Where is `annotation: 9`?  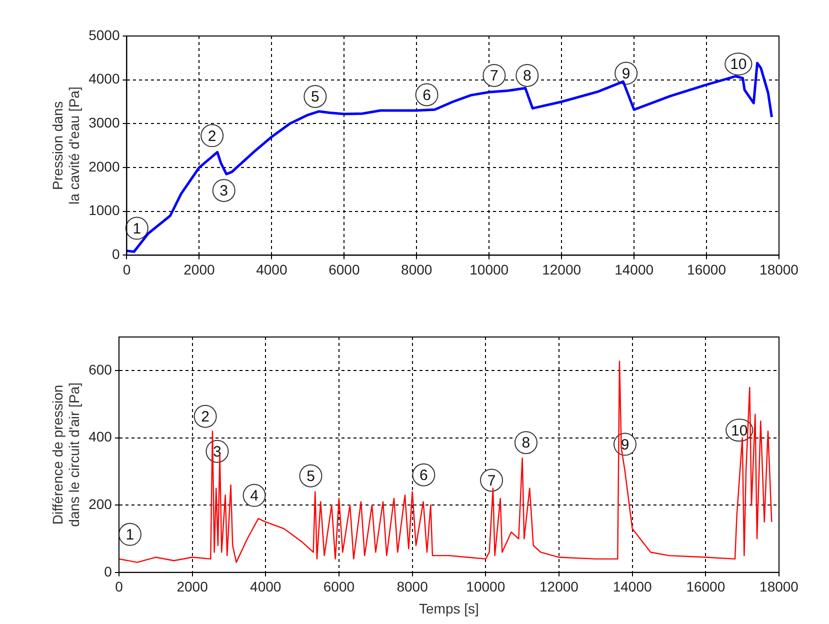 annotation: 9 is located at coordinates (626, 73).